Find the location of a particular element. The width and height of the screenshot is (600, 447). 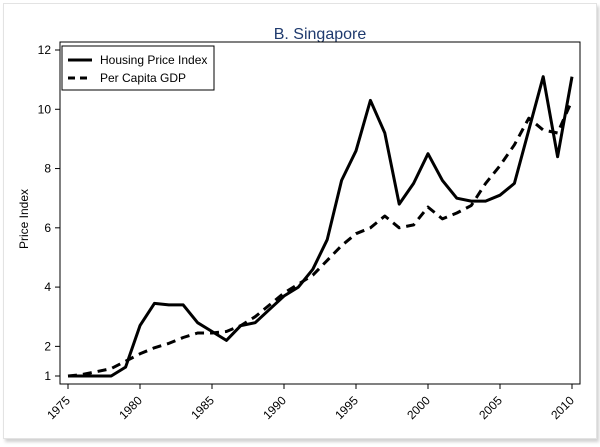

x-tick-label-4: 1995 is located at coordinates (346, 407).